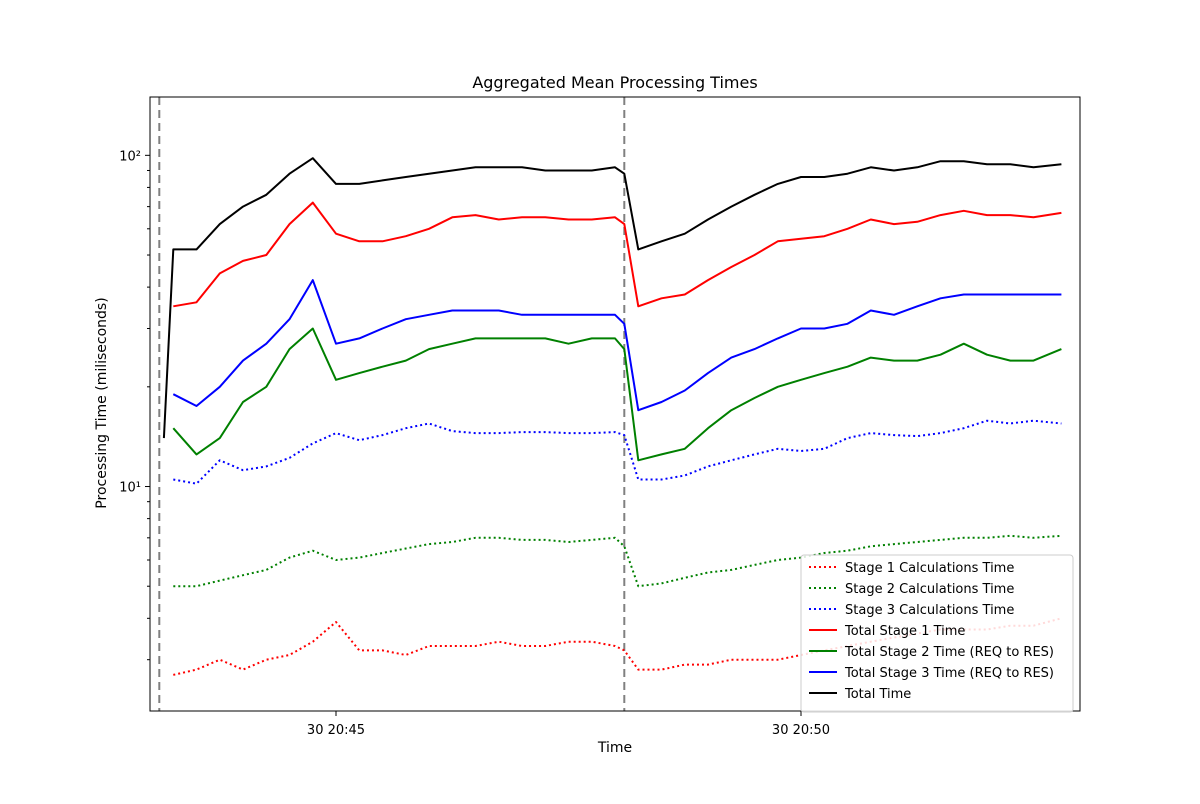 The height and width of the screenshot is (804, 1200). I want to click on legend-label: Stage 3 Calculations Time, so click(929, 610).